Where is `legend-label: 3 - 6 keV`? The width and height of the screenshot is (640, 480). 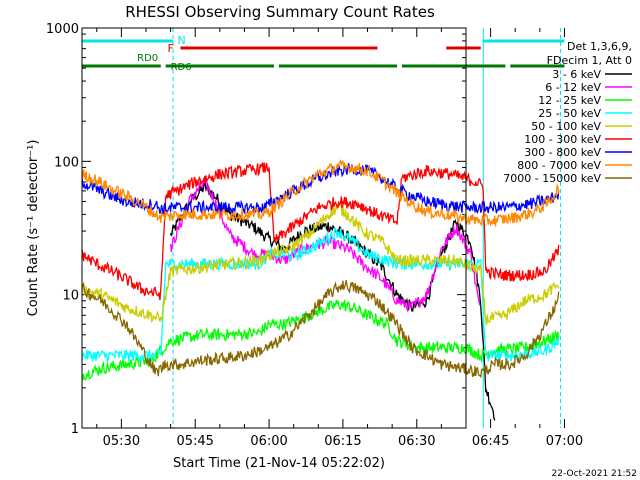 legend-label: 3 - 6 keV is located at coordinates (576, 74).